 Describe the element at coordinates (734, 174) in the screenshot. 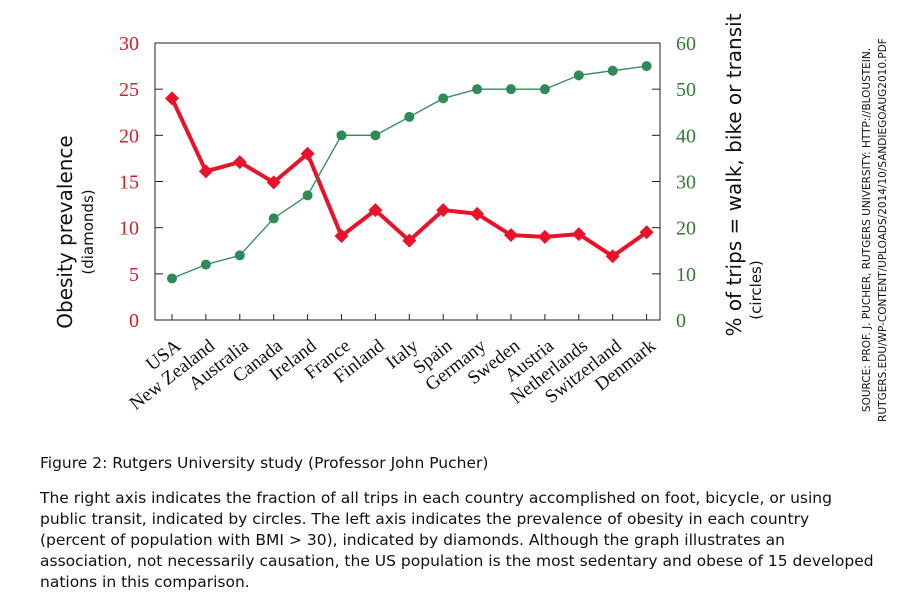

I see `right-axis-label: % of trips = walk, bike or transit` at that location.